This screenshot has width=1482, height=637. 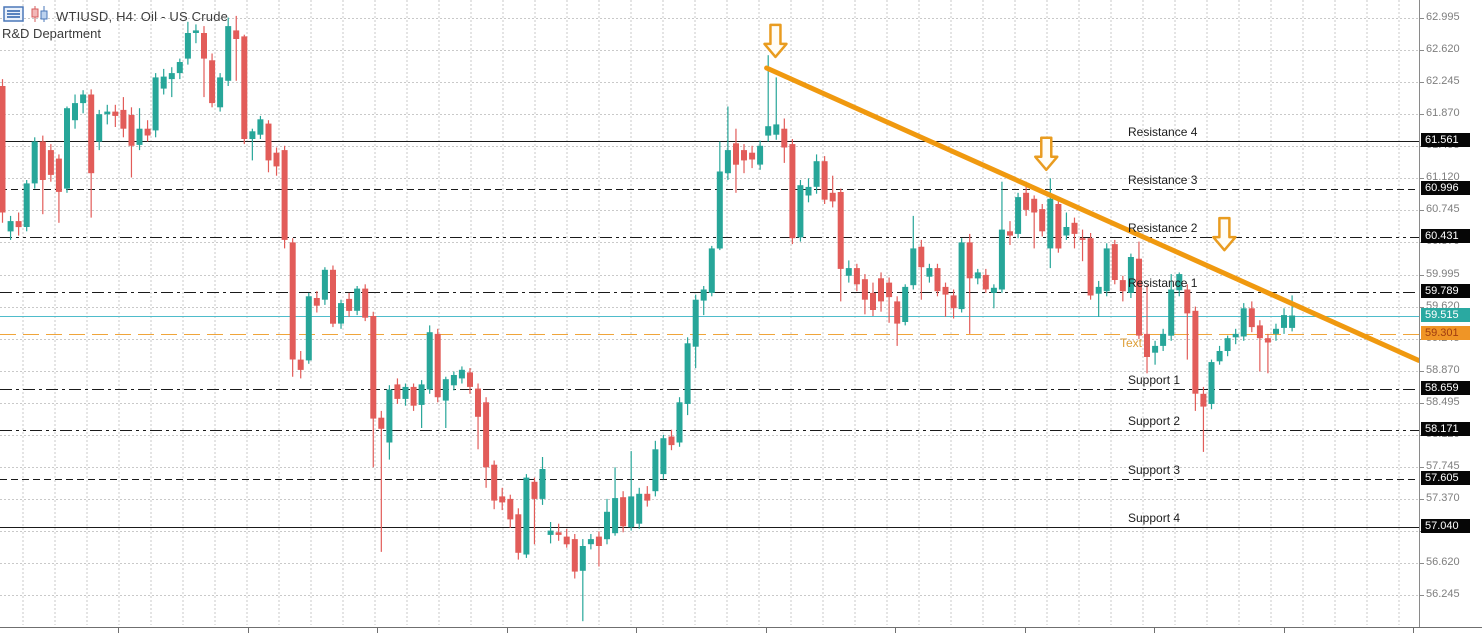 I want to click on level-label-0: Resistance 4, so click(x=1163, y=132).